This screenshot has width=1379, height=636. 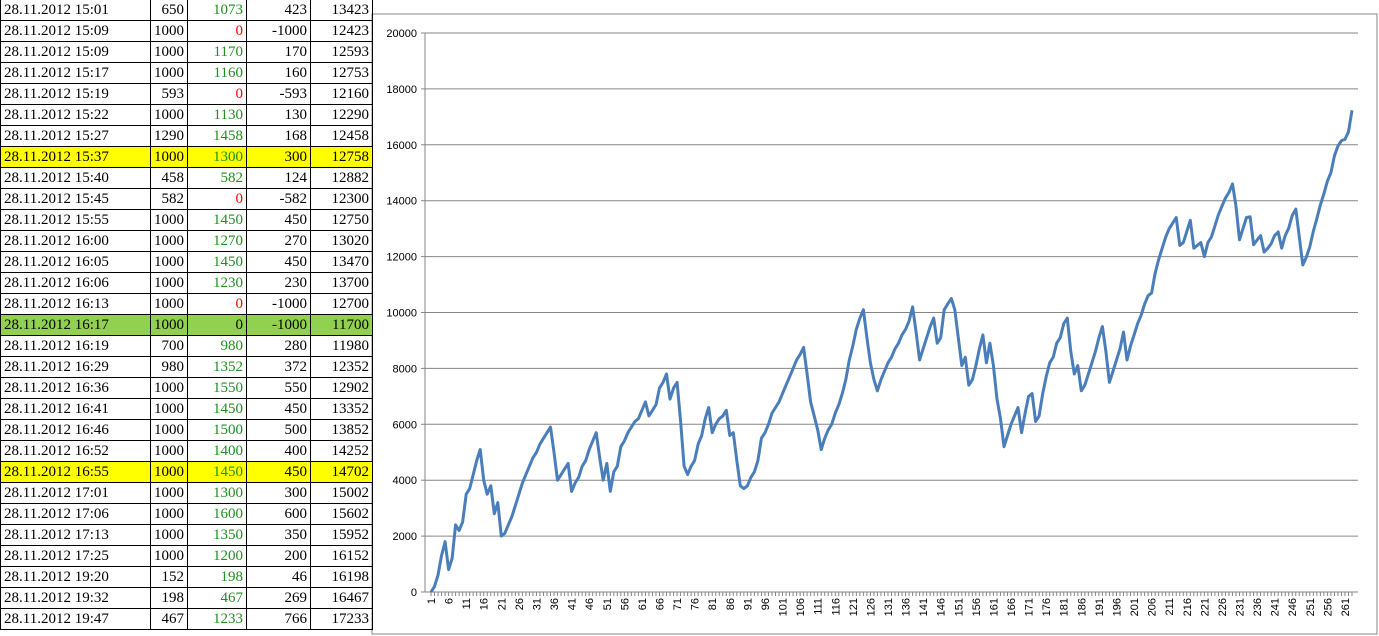 What do you see at coordinates (186, 199) in the screenshot?
I see `table-row: 28.11.2012 15:45 582 0 -582 12300` at bounding box center [186, 199].